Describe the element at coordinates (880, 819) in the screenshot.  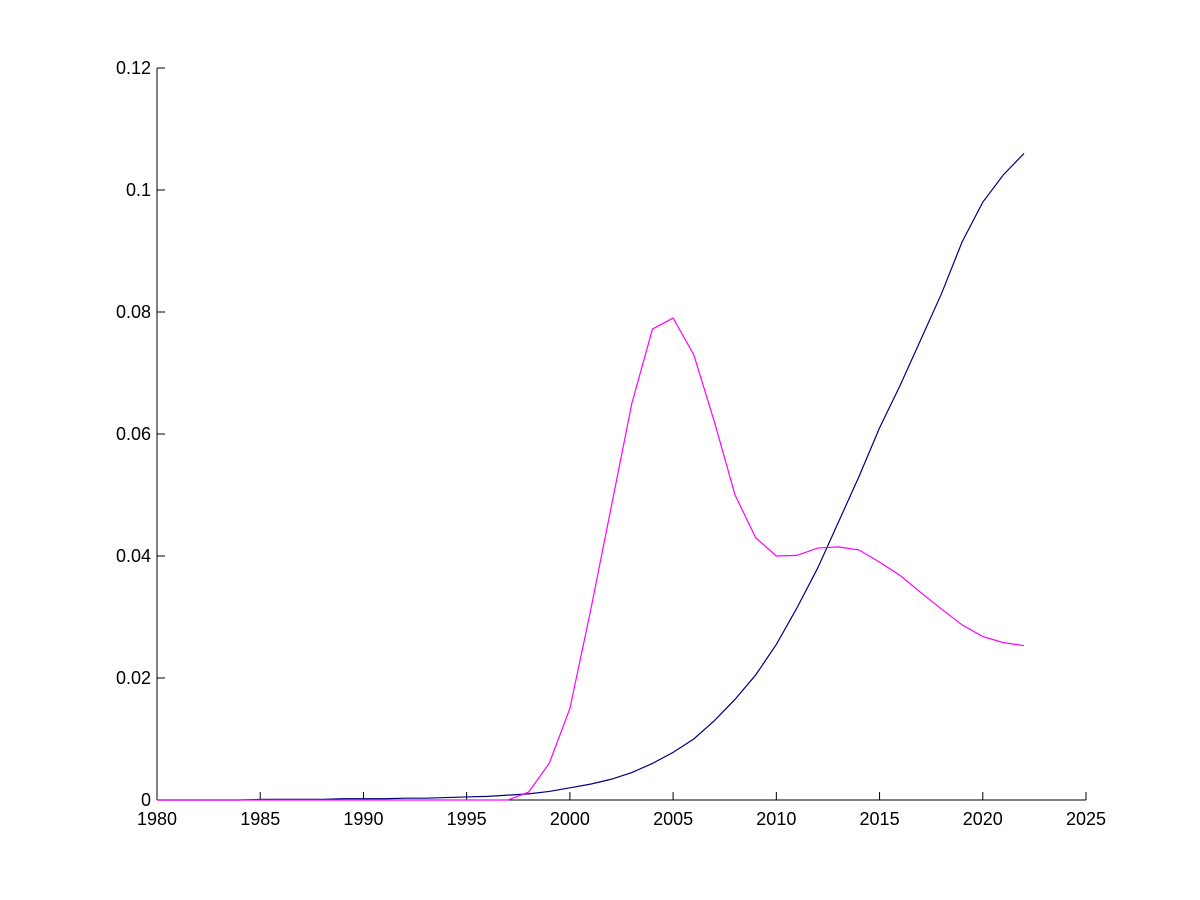
I see `x-tick-label: 2015` at that location.